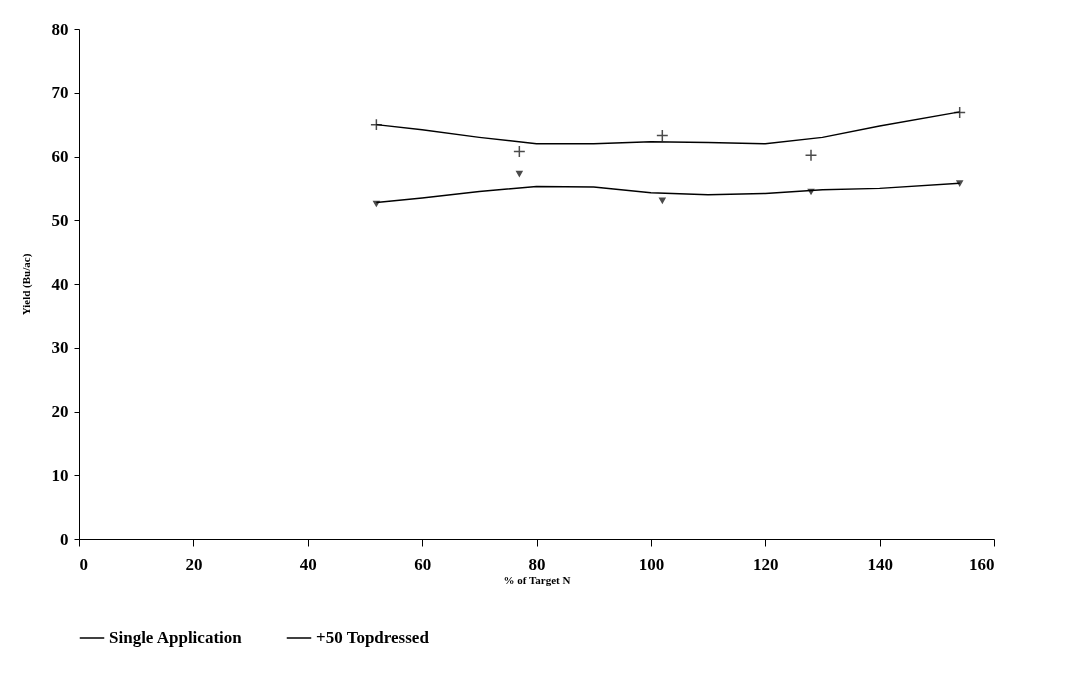  I want to click on legend-label: Single Application, so click(176, 637).